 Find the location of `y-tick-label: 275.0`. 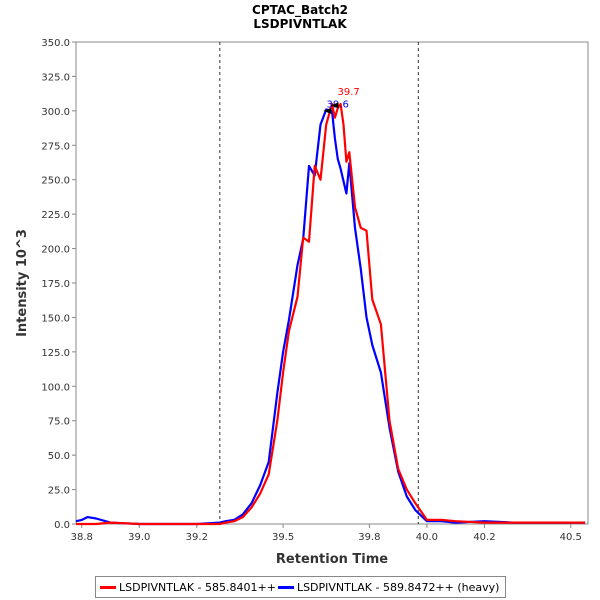

y-tick-label: 275.0 is located at coordinates (55, 146).